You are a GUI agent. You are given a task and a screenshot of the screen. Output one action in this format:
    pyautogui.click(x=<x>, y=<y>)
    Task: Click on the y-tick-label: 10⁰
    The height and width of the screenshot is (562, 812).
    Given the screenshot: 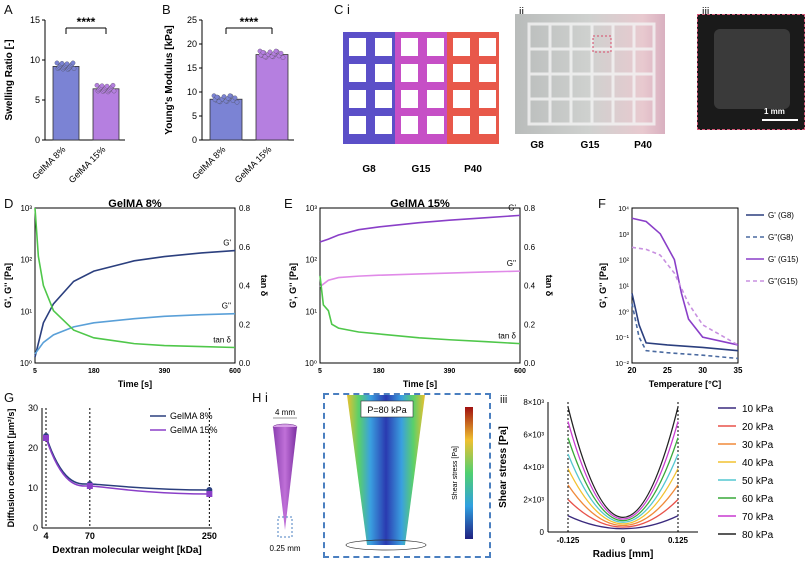 What is the action you would take?
    pyautogui.click(x=311, y=363)
    